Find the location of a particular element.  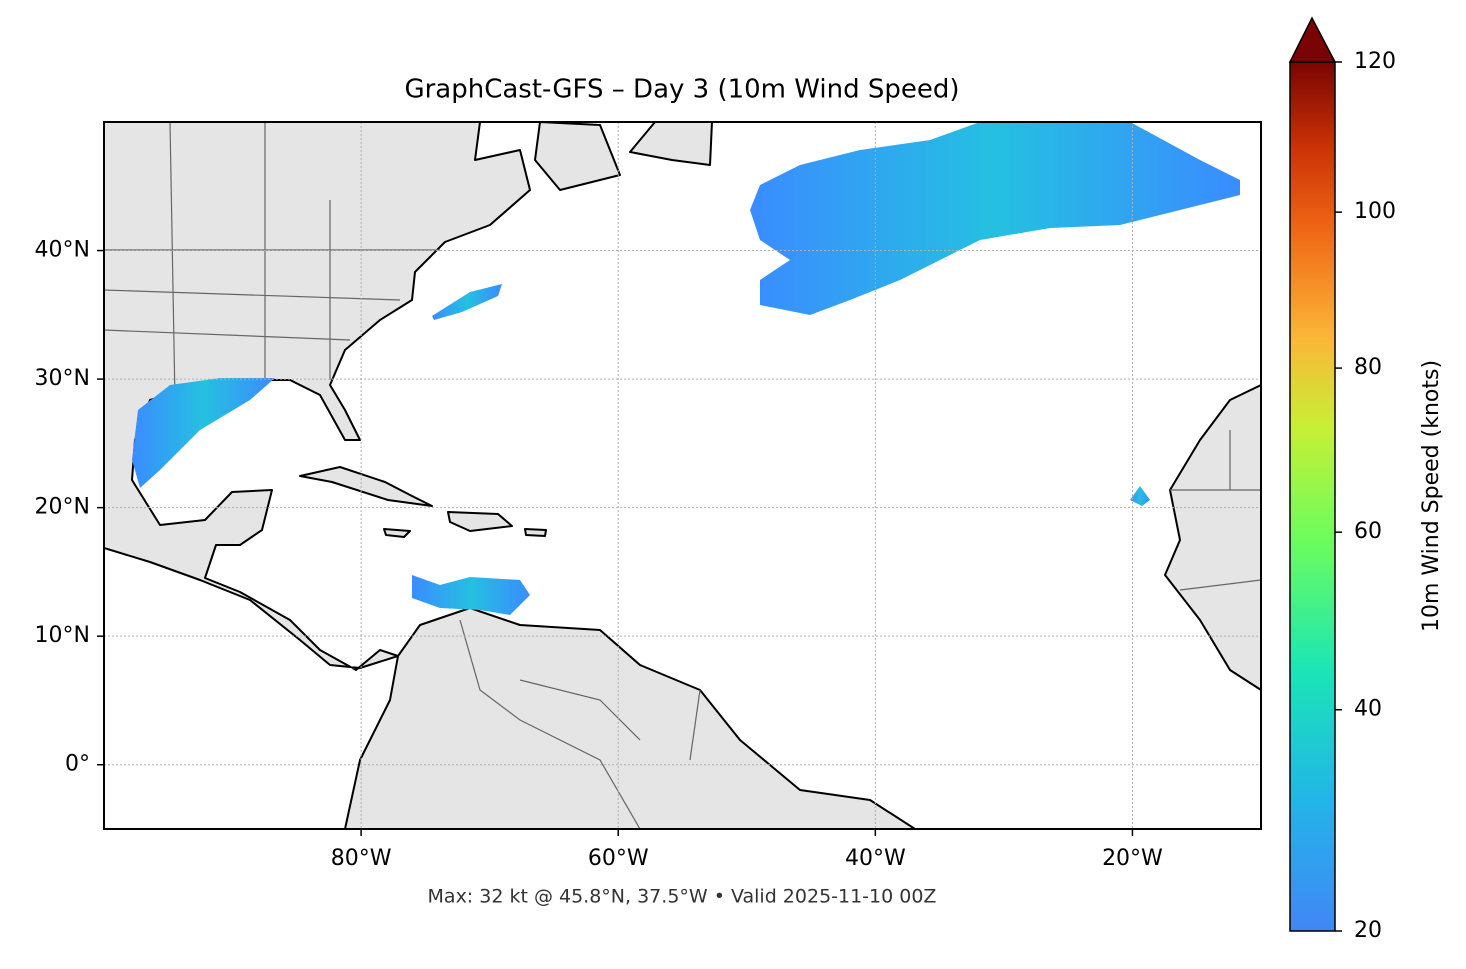

hispaniola is located at coordinates (480, 521).